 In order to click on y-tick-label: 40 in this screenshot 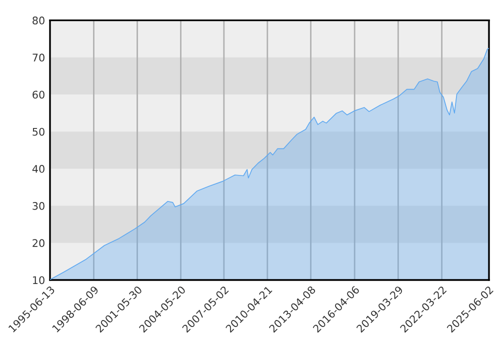, I will do `click(38, 168)`.